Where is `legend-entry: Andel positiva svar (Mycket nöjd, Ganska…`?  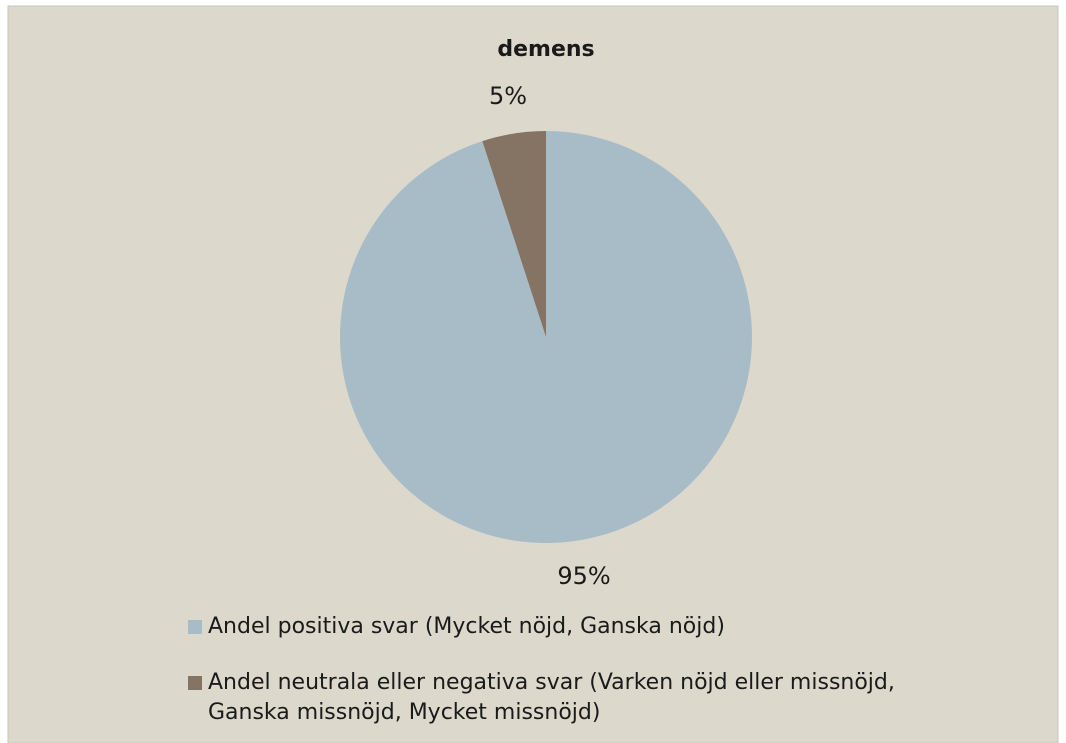 legend-entry: Andel positiva svar (Mycket nöjd, Ganska… is located at coordinates (548, 627).